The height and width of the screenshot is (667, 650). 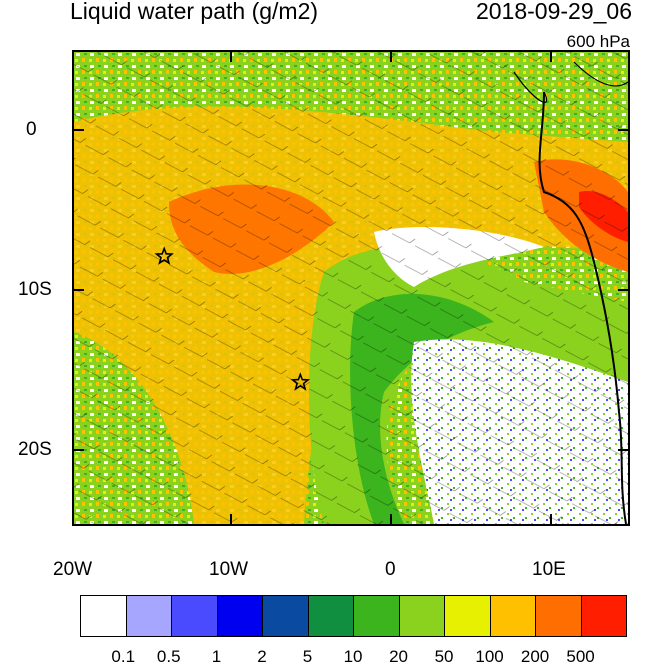 I want to click on y-tick-label: 10S, so click(x=35, y=289).